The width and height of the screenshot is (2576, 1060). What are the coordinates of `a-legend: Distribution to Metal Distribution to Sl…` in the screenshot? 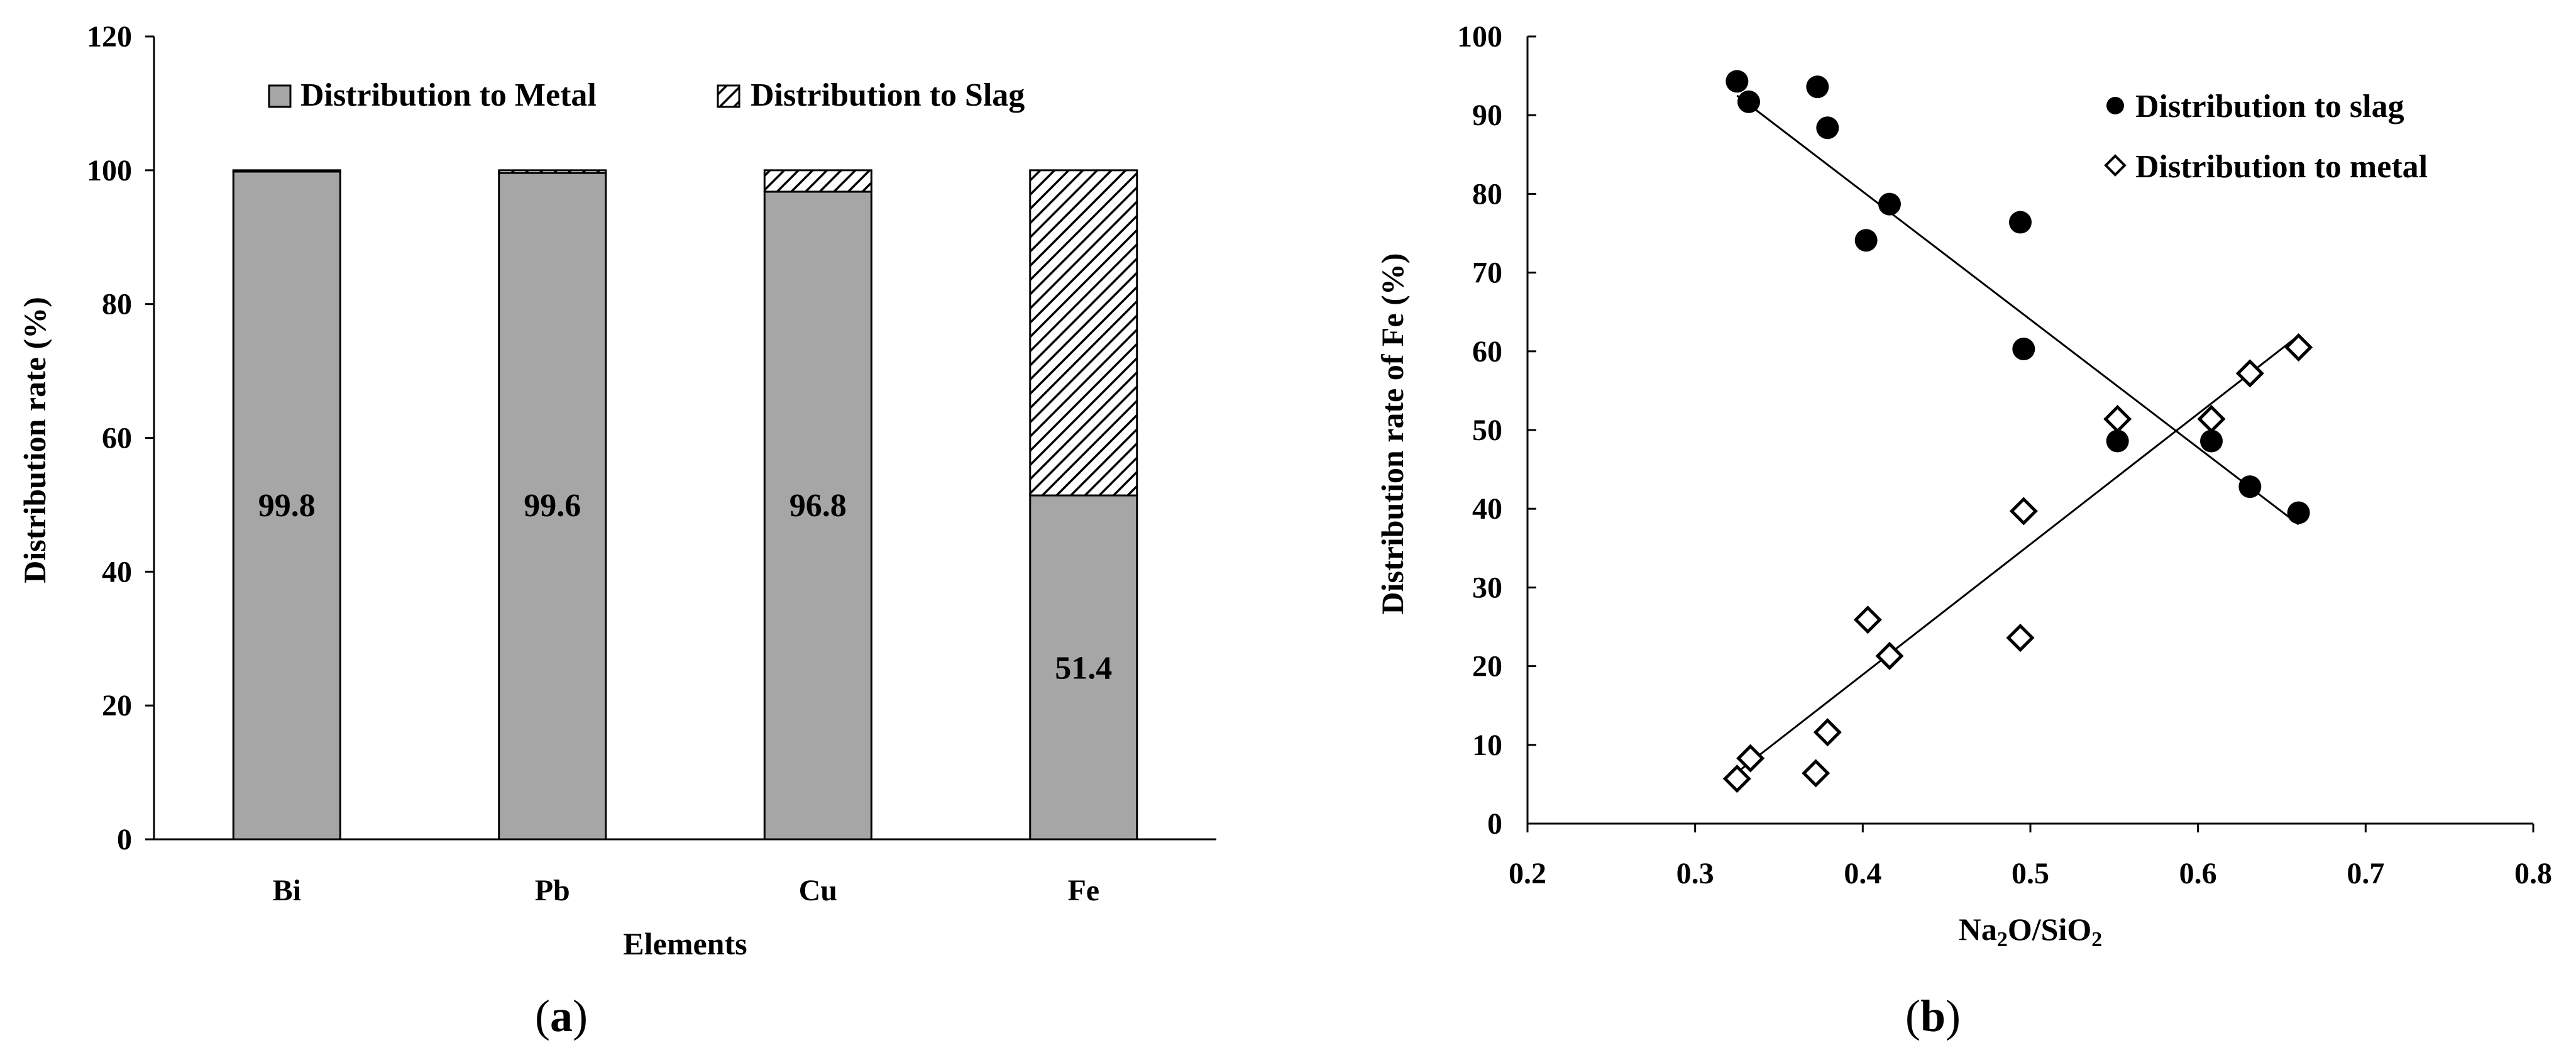 It's located at (647, 95).